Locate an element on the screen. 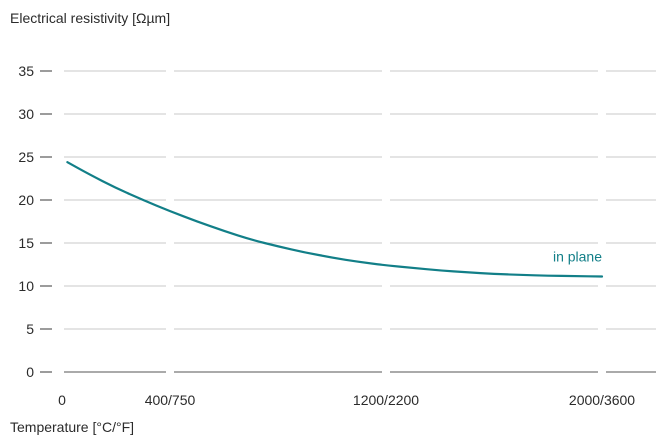 The width and height of the screenshot is (667, 439). y-axis-title: Electrical resistivity [Ωµm] is located at coordinates (90, 18).